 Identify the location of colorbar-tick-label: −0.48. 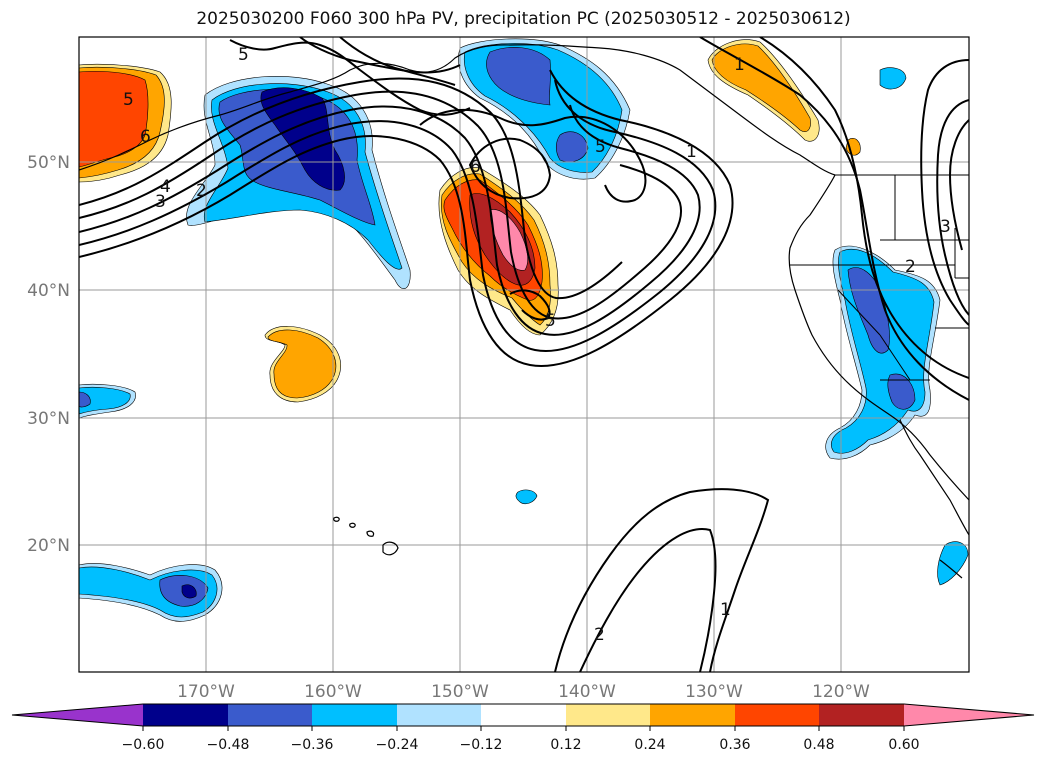
(228, 745).